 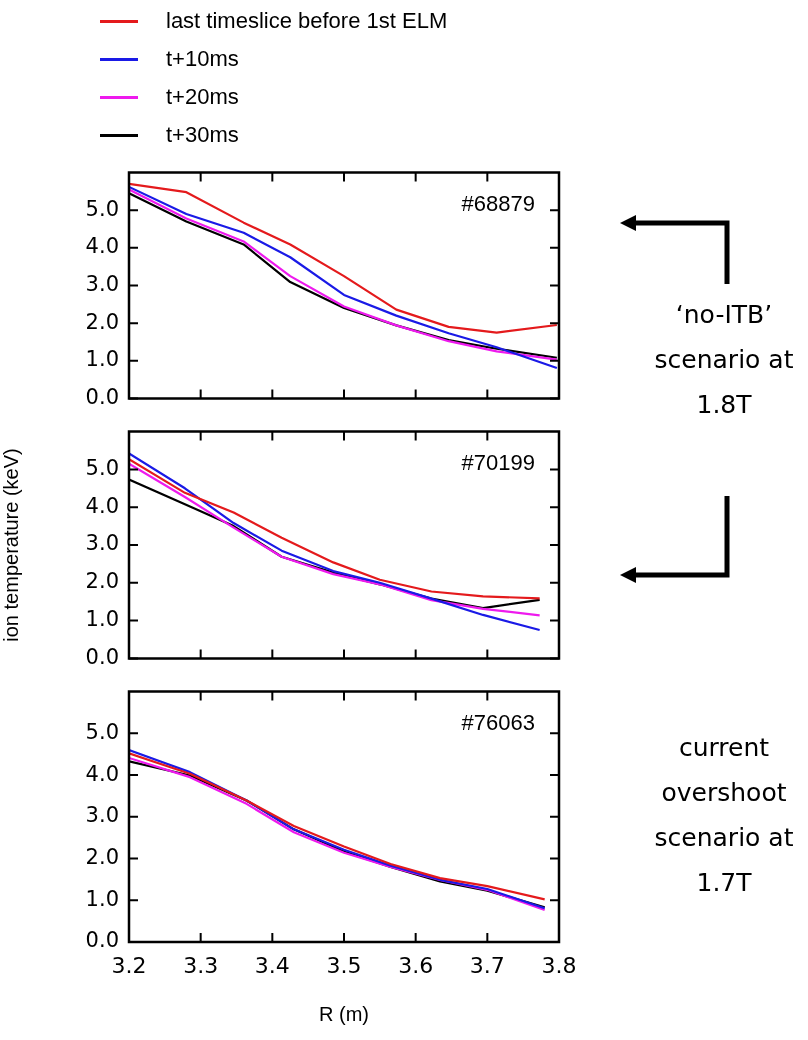 I want to click on legend-label: t+10ms, so click(x=202, y=59).